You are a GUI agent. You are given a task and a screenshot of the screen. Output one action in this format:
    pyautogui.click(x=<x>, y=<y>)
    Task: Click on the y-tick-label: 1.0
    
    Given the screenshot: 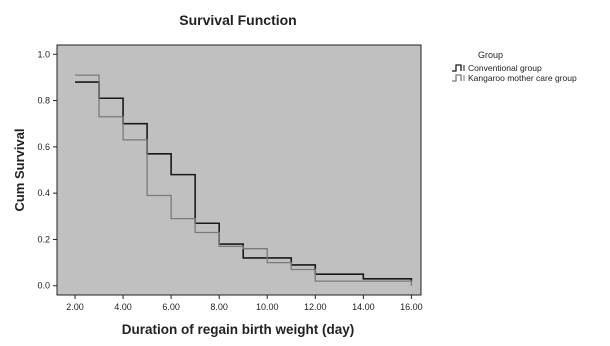 What is the action you would take?
    pyautogui.click(x=43, y=54)
    